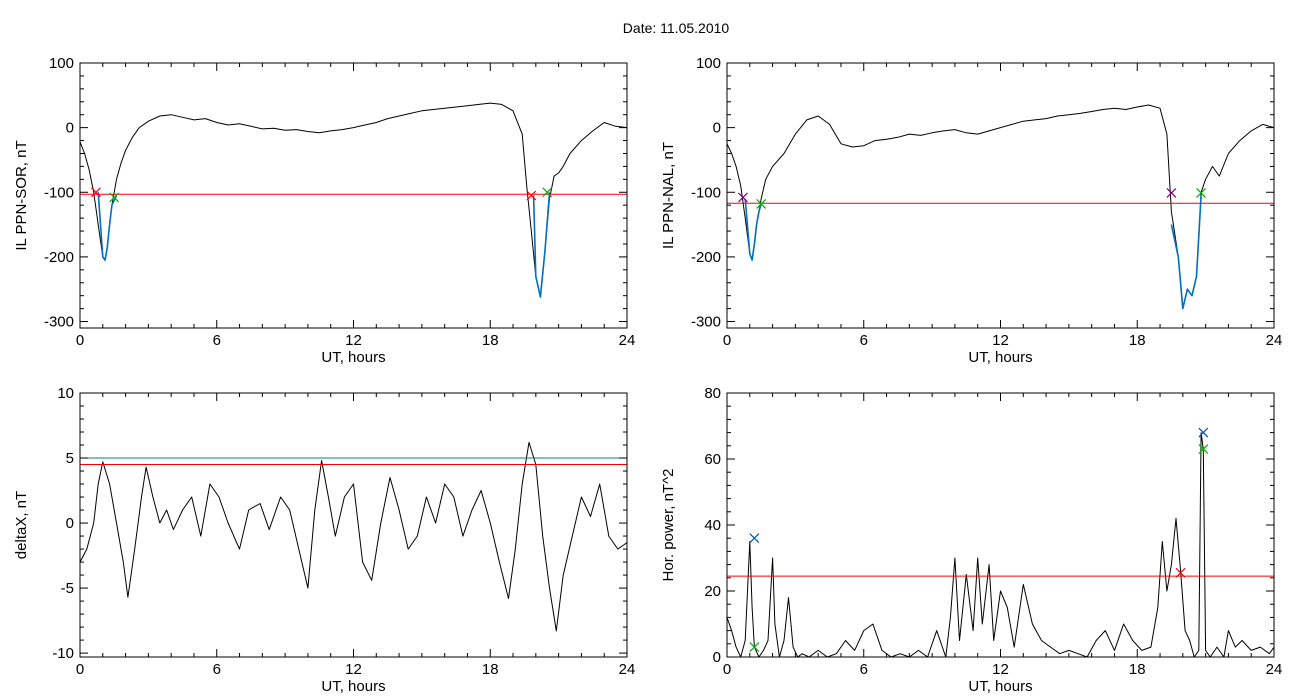 Image resolution: width=1300 pixels, height=700 pixels. Describe the element at coordinates (712, 393) in the screenshot. I see `y-tick-label: 80` at that location.